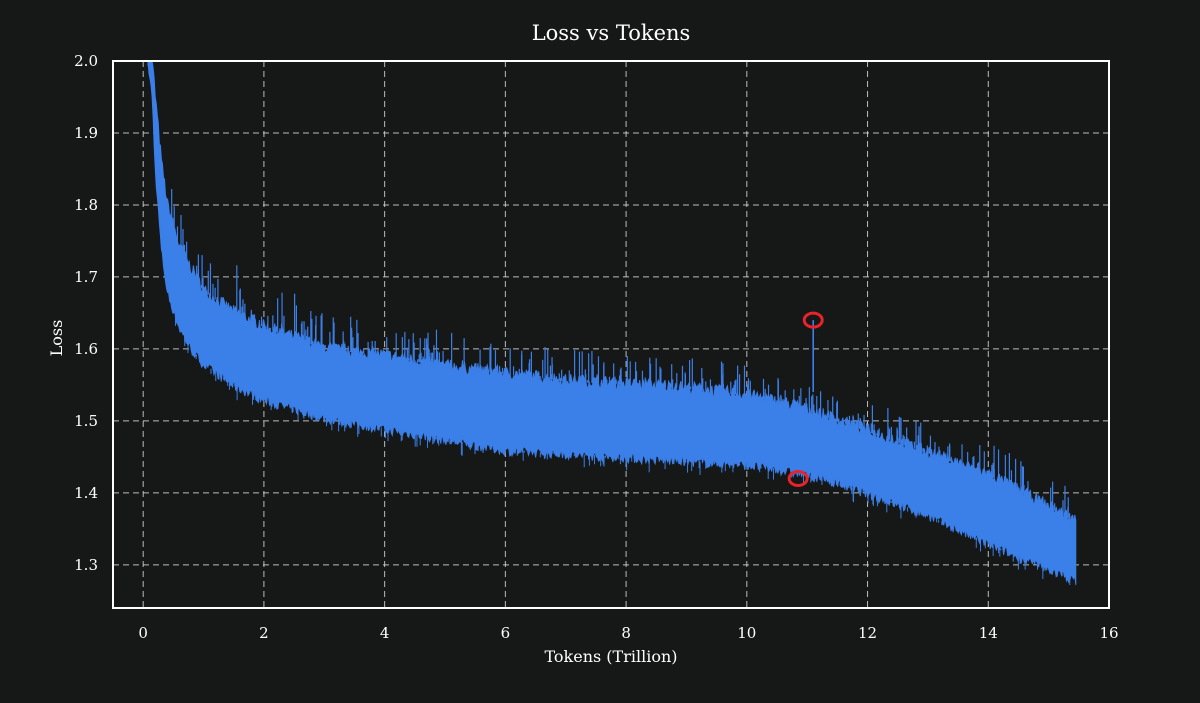 The width and height of the screenshot is (1200, 703). What do you see at coordinates (86, 133) in the screenshot?
I see `y-tick-label: 1.9` at bounding box center [86, 133].